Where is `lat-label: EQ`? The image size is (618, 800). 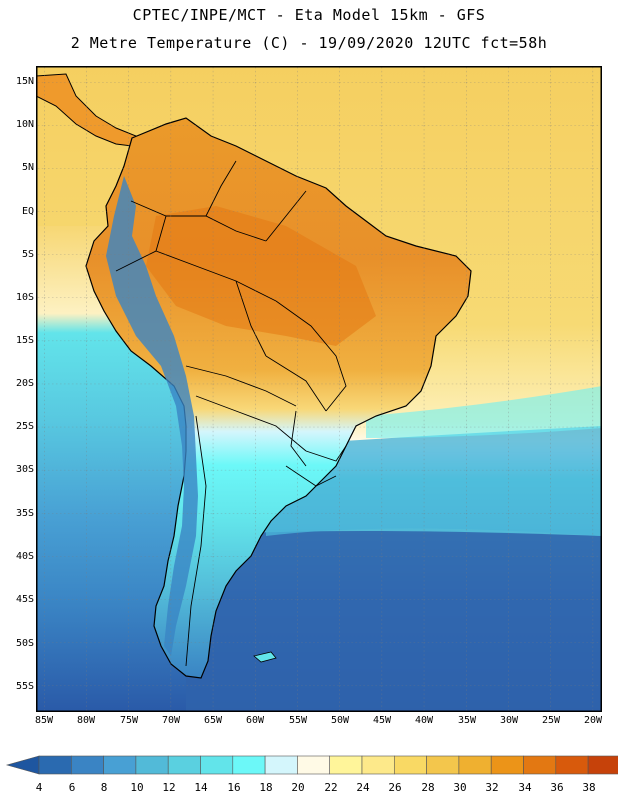 lat-label: EQ is located at coordinates (27, 211).